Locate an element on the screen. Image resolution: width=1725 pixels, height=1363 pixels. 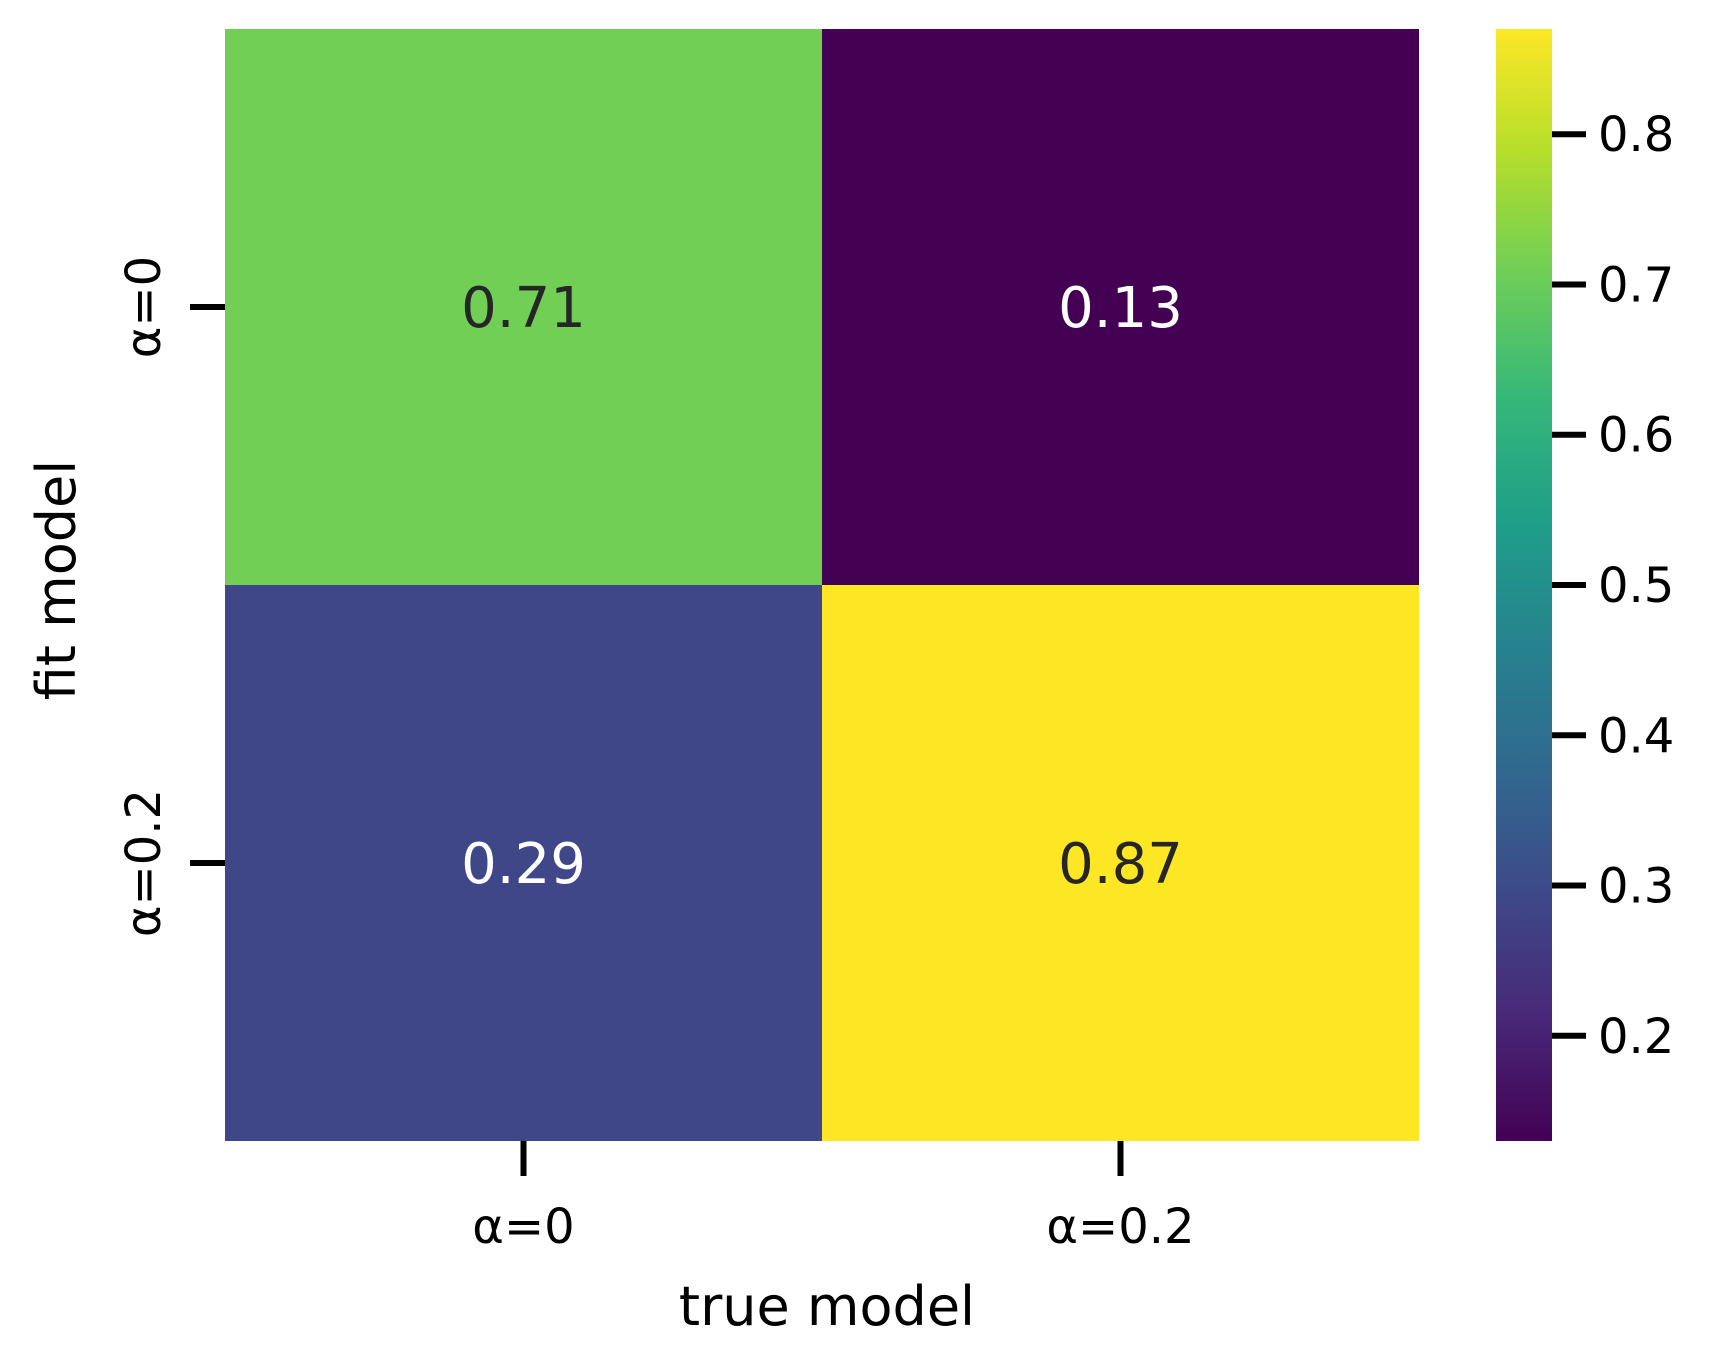
cell-value-label: 0.13 is located at coordinates (1120, 308).